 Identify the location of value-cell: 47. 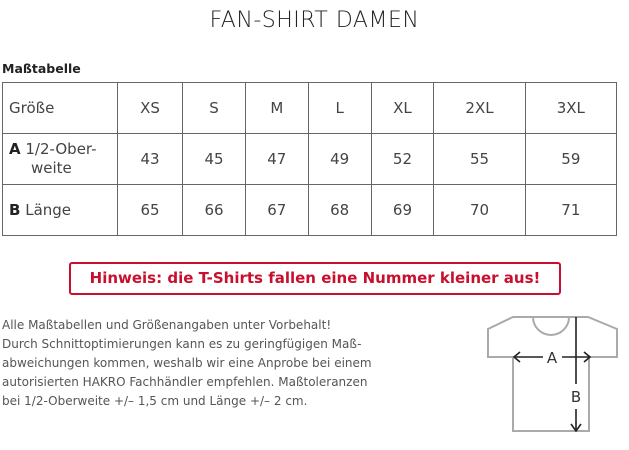
(276, 159).